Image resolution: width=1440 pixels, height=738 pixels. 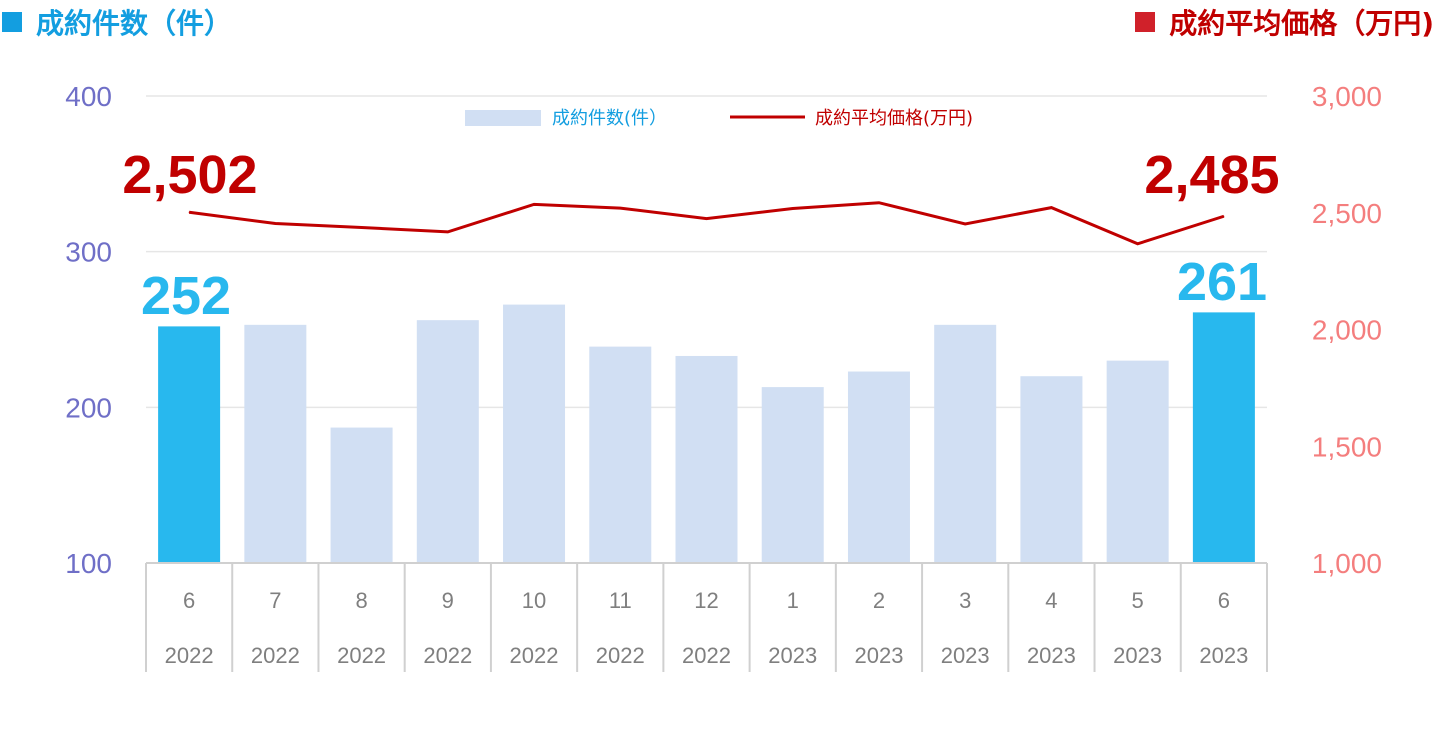 I want to click on month-label: 7, so click(x=275, y=600).